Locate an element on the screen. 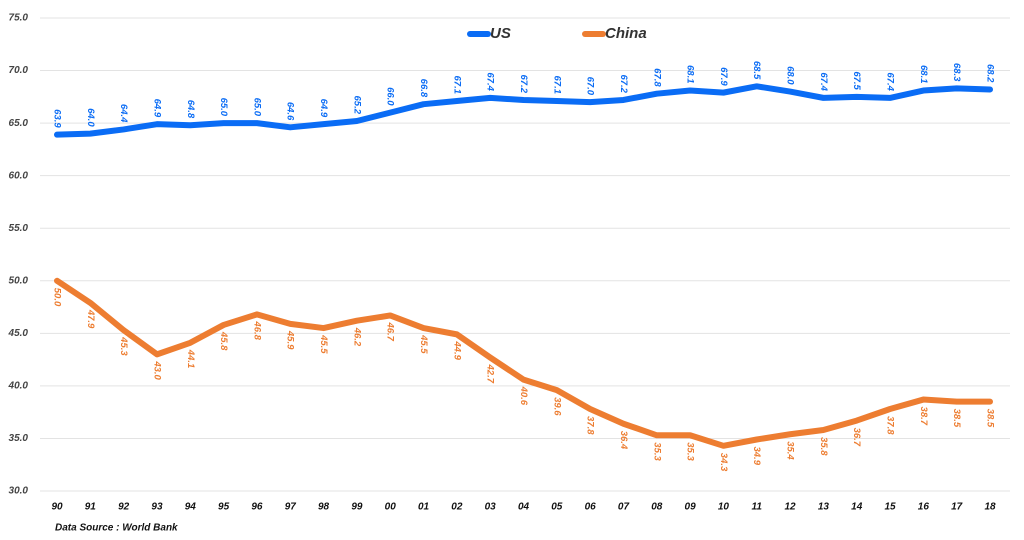  data-label: 67.0 is located at coordinates (590, 86).